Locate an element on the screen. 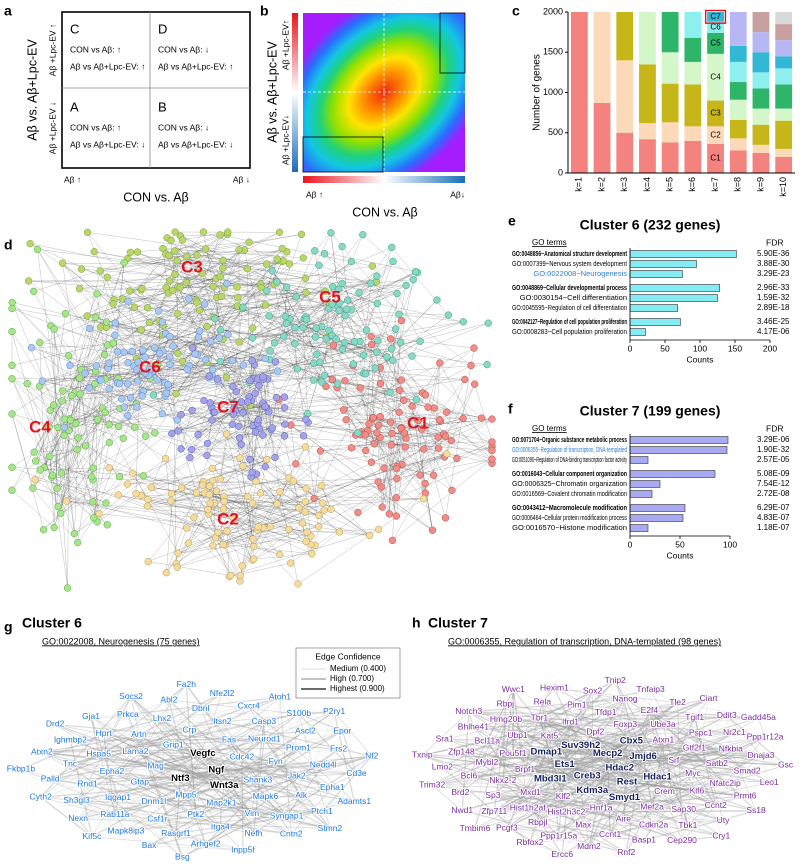 This screenshot has width=800, height=864. gene: Tnfaip3 is located at coordinates (650, 689).